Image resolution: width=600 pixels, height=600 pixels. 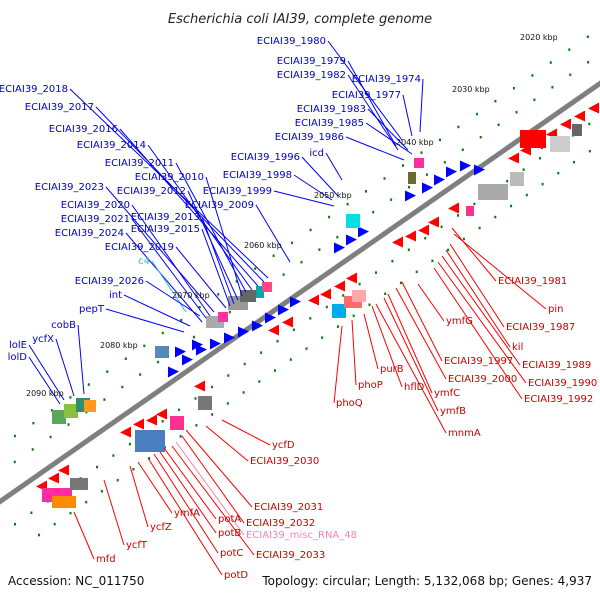 I want to click on gene-label: ECIAI39_1997, so click(x=478, y=361).